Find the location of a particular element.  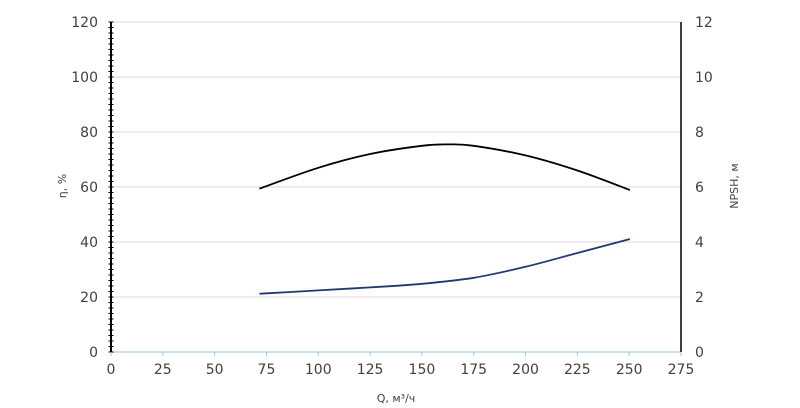

x-tick-label-6: 150 is located at coordinates (422, 370).